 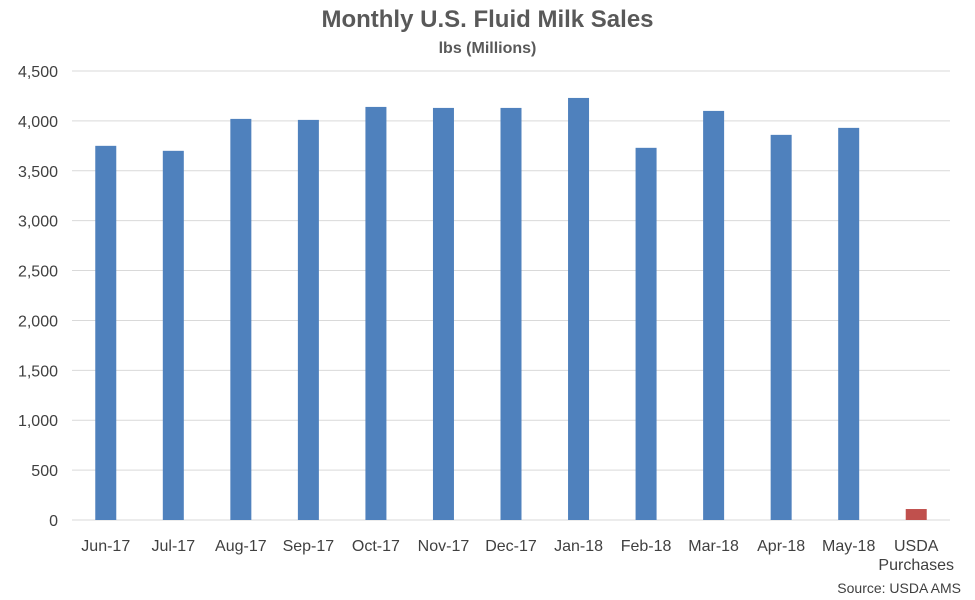 What do you see at coordinates (53, 521) in the screenshot?
I see `y-tick-label: 0` at bounding box center [53, 521].